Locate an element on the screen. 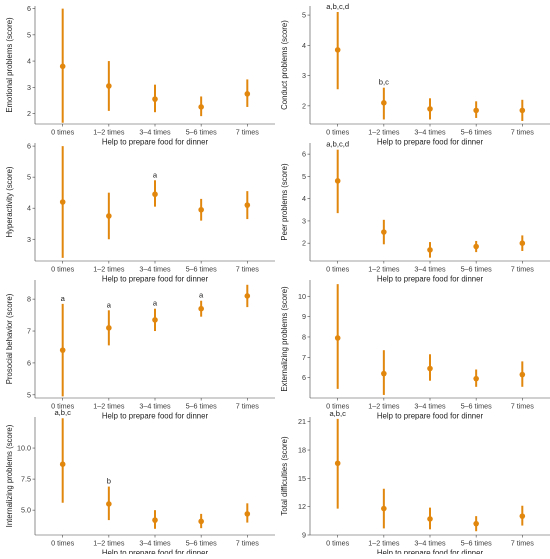  y-tick-label: 7.5 is located at coordinates (26, 479).